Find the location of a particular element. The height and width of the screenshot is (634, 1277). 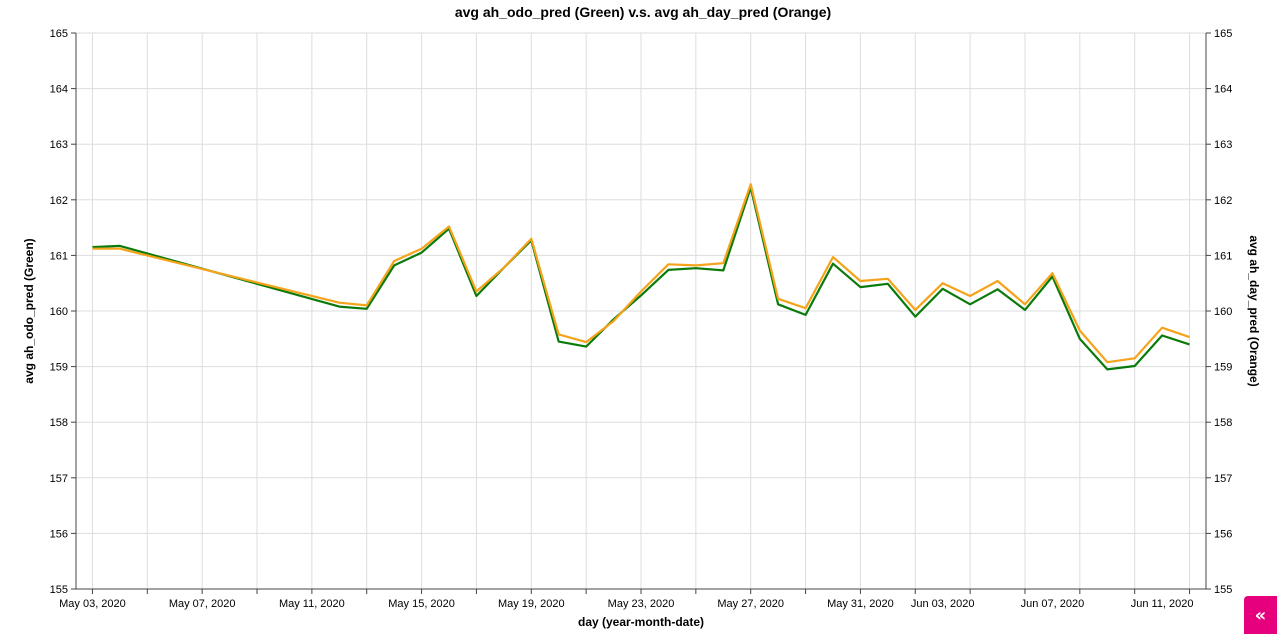

y-tick-label-left: 159 is located at coordinates (59, 368).